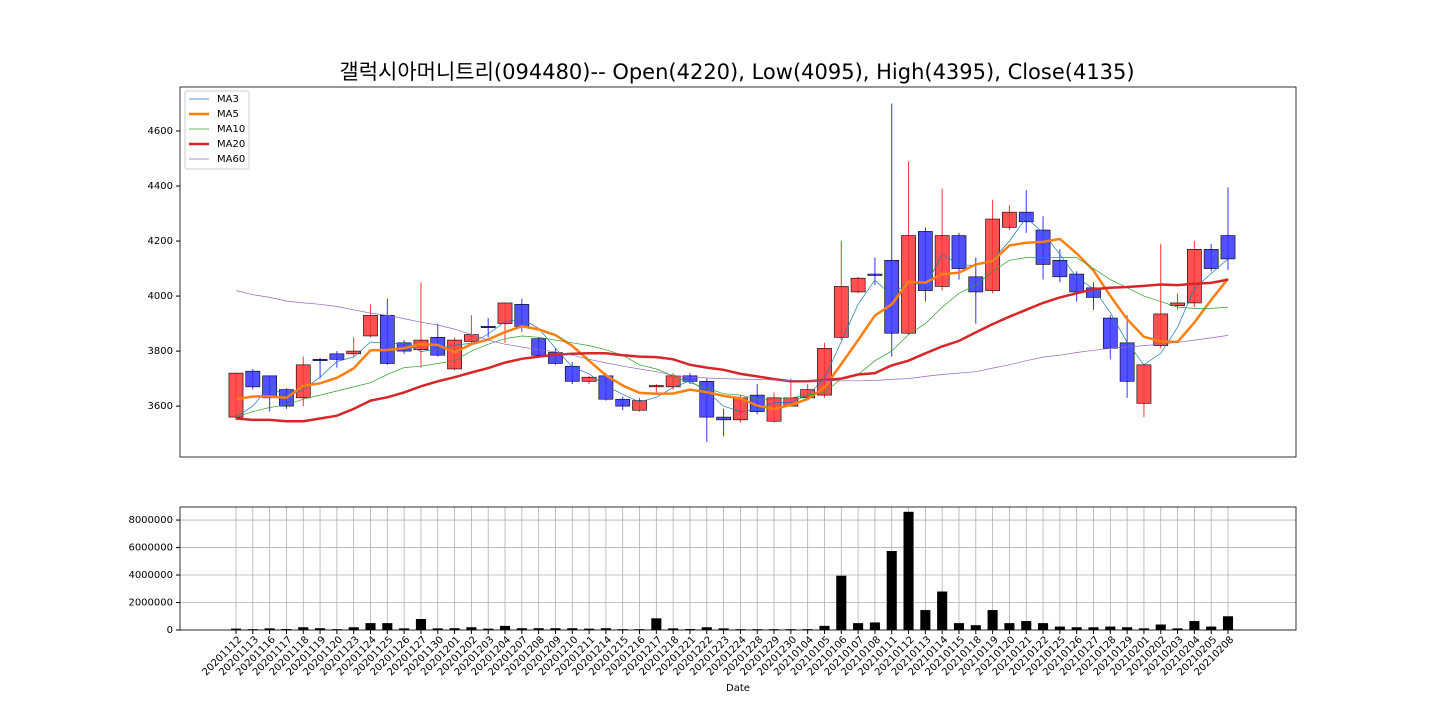 This screenshot has height=720, width=1440. What do you see at coordinates (160, 406) in the screenshot?
I see `y-tick-label: 3600` at bounding box center [160, 406].